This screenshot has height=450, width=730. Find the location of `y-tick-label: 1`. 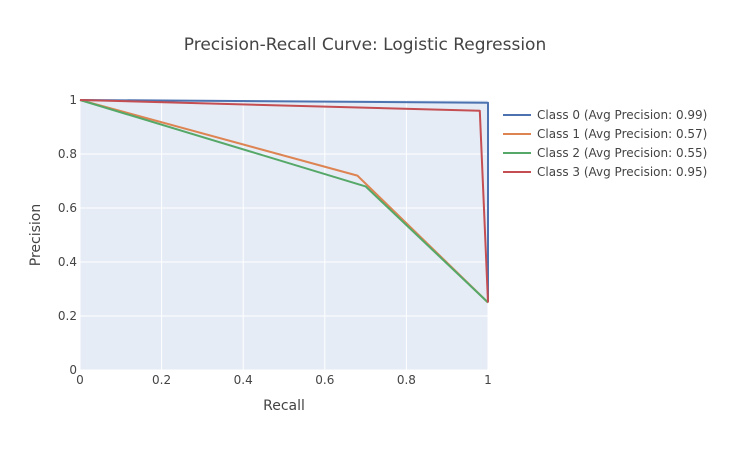

y-tick-label: 1 is located at coordinates (73, 100).